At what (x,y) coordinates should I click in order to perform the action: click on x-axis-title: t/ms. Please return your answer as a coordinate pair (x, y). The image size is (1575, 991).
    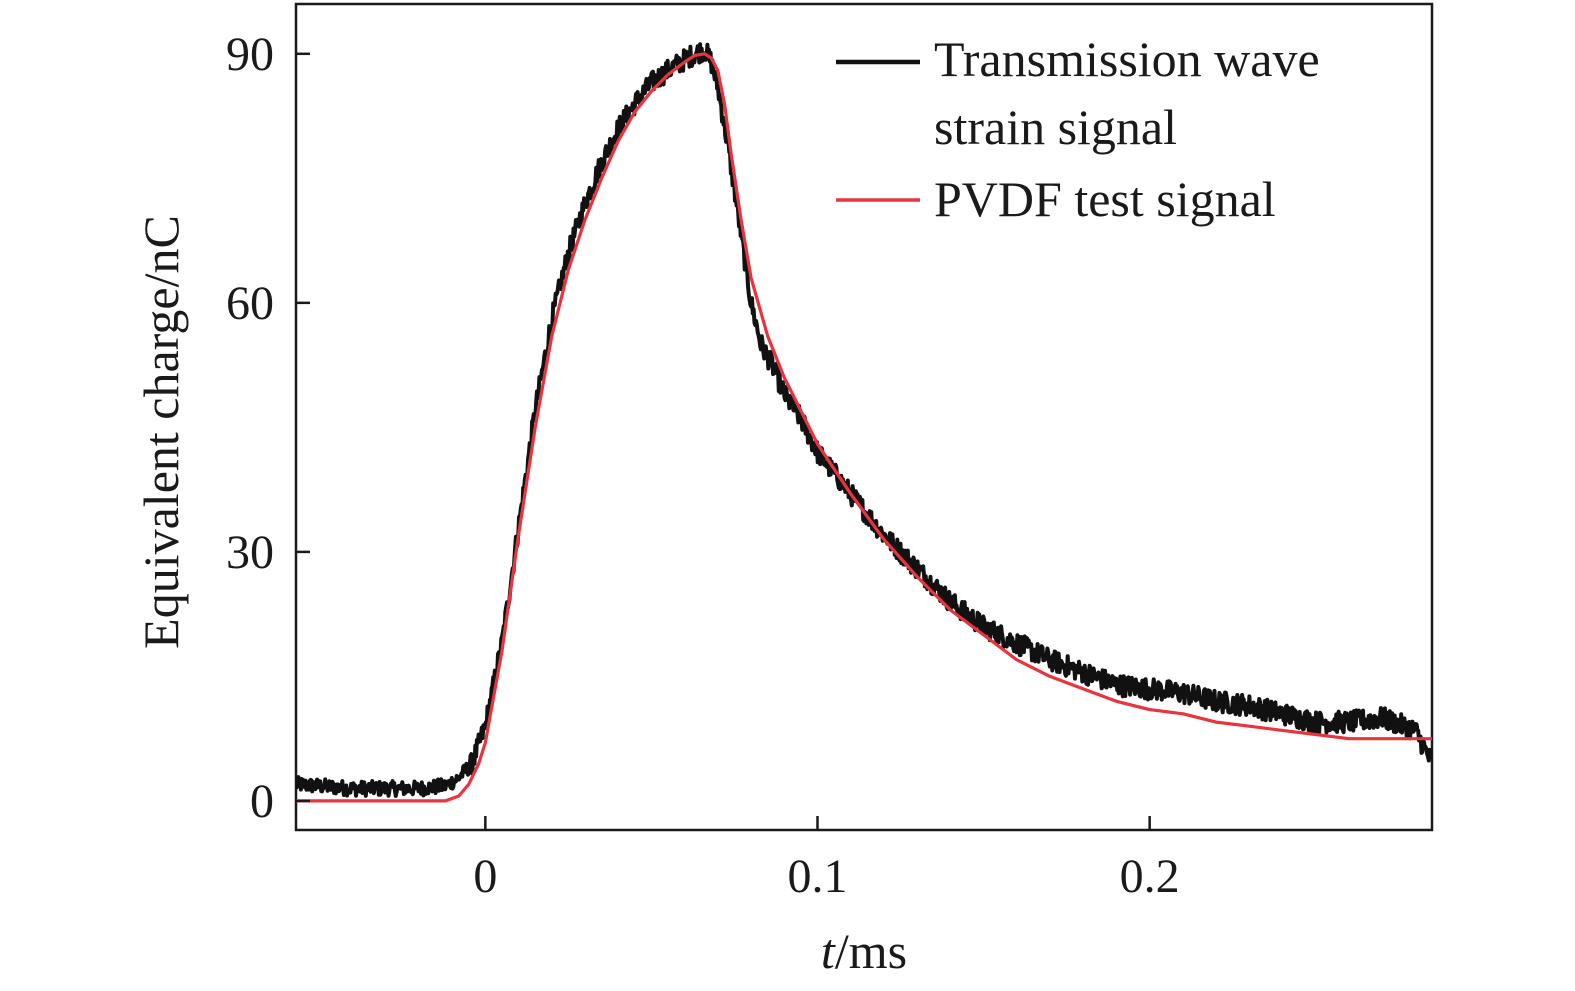
    Looking at the image, I should click on (864, 951).